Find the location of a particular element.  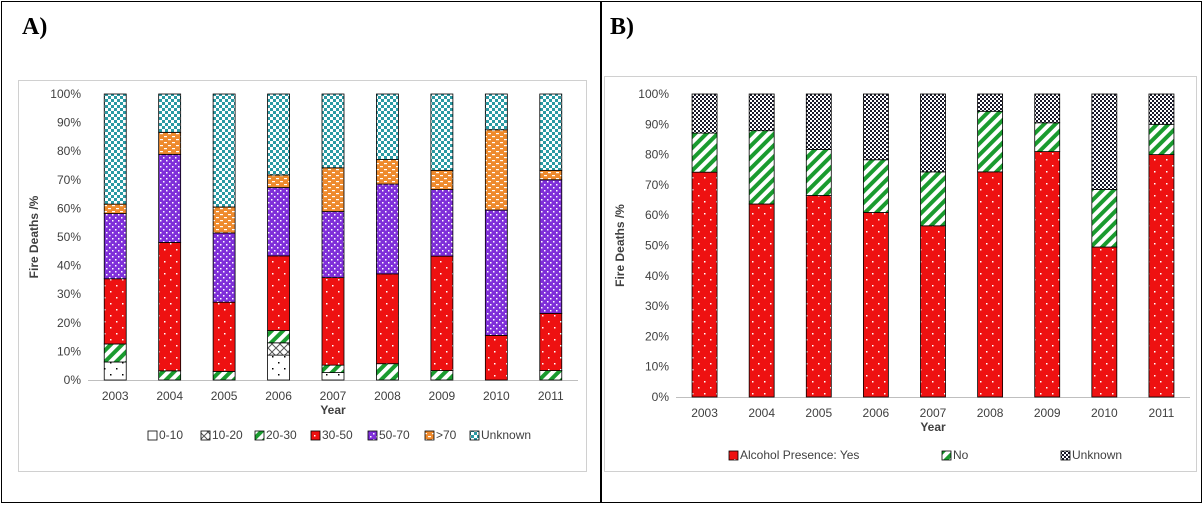

chart-b-bar-2010-alcoholpresenceyes is located at coordinates (1104, 322).